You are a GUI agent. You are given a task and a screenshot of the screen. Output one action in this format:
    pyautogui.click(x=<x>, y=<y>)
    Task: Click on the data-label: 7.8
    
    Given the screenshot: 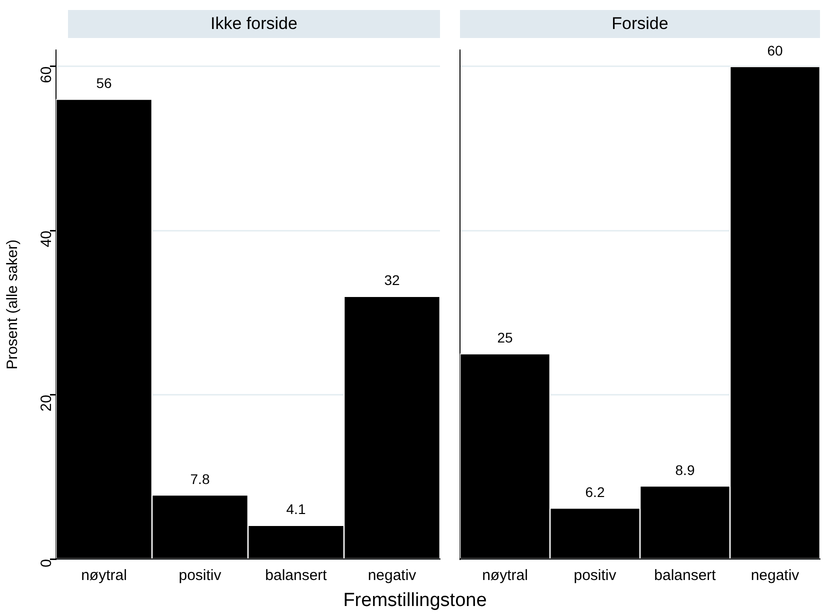 What is the action you would take?
    pyautogui.click(x=200, y=478)
    